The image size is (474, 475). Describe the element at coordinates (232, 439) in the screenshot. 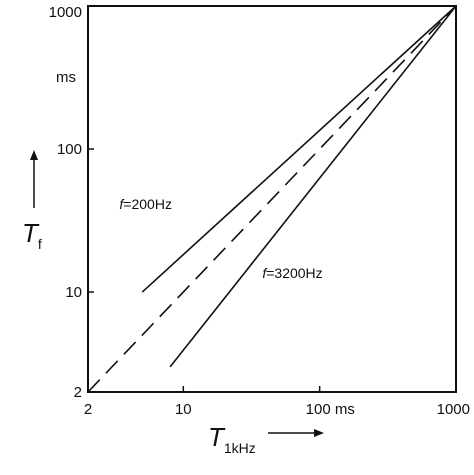

I see `svg-text: T1kHz` at that location.